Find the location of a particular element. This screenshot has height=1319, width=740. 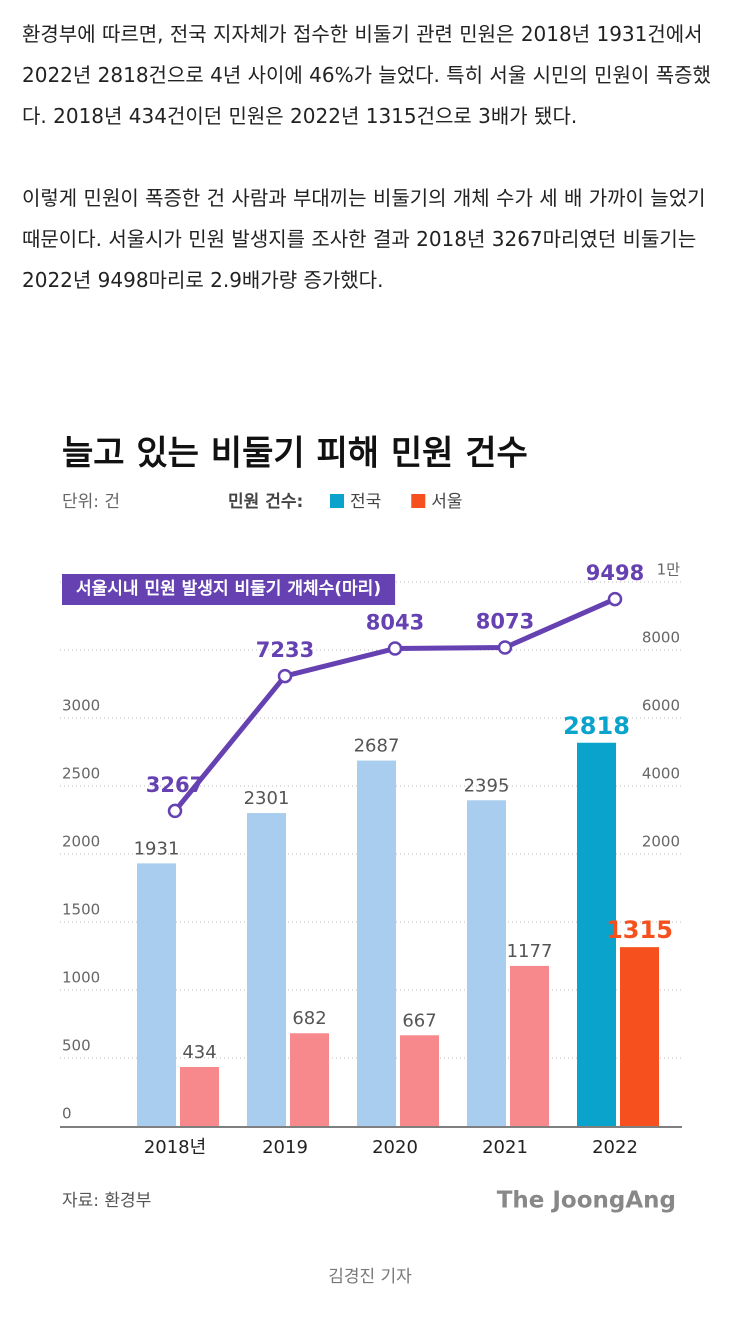

chart-title: 늘고 있는 비둘기 피해 민원 건수 is located at coordinates (295, 454).